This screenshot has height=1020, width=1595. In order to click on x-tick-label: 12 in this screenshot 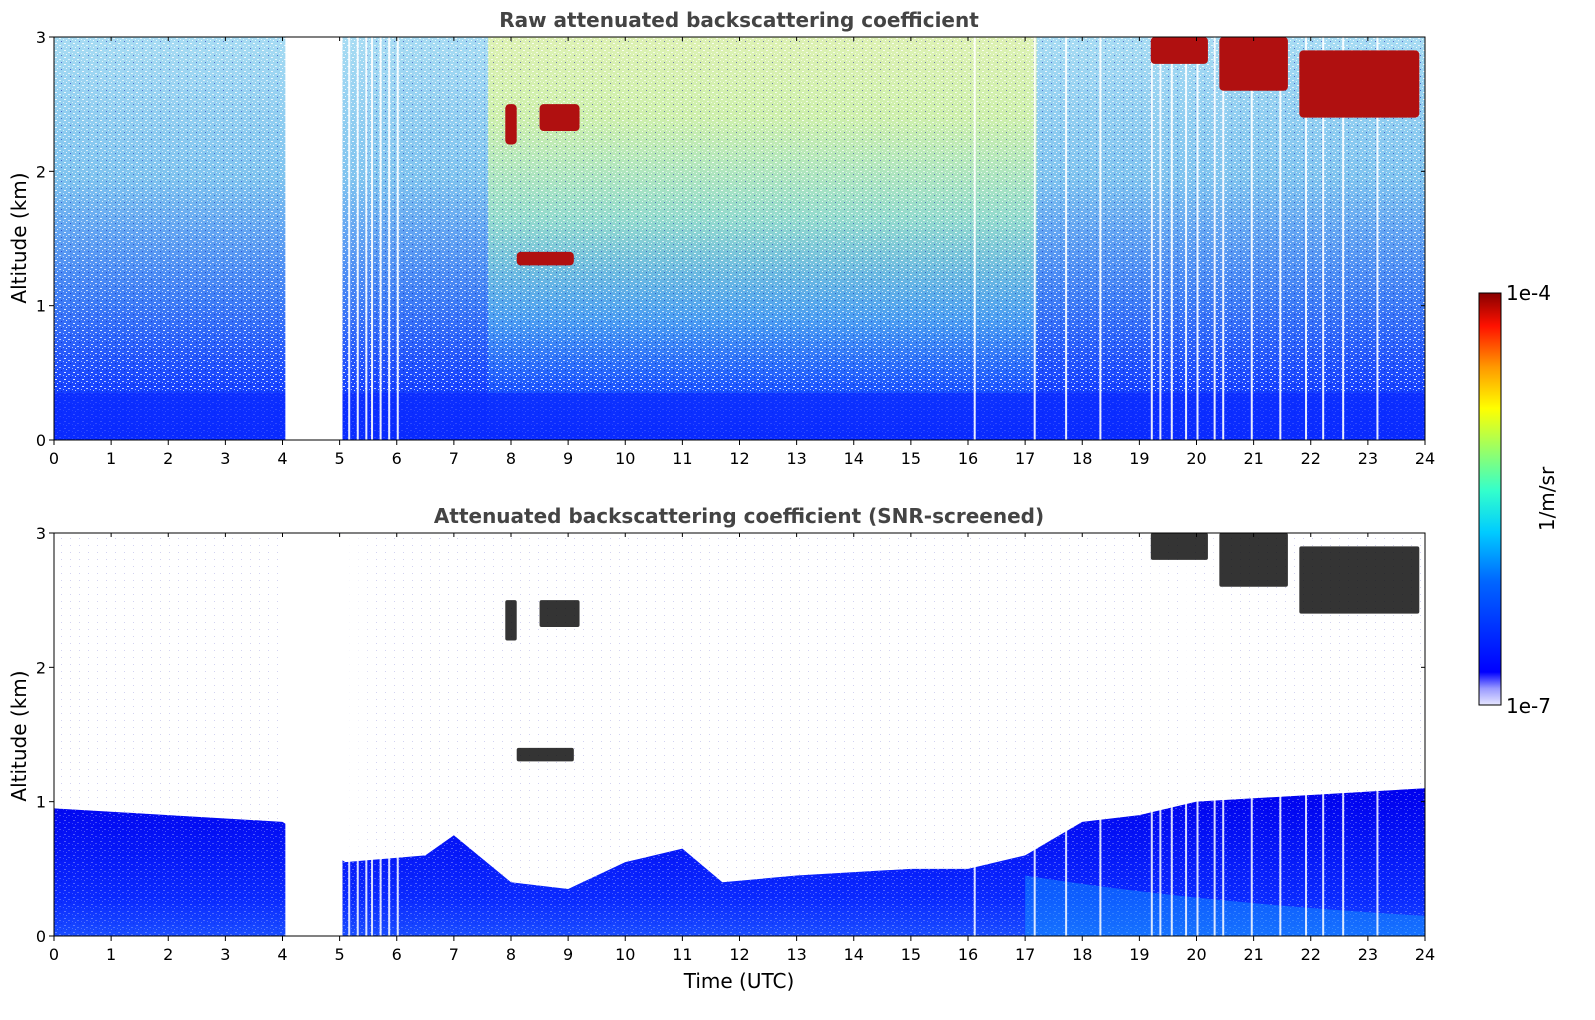, I will do `click(739, 458)`.